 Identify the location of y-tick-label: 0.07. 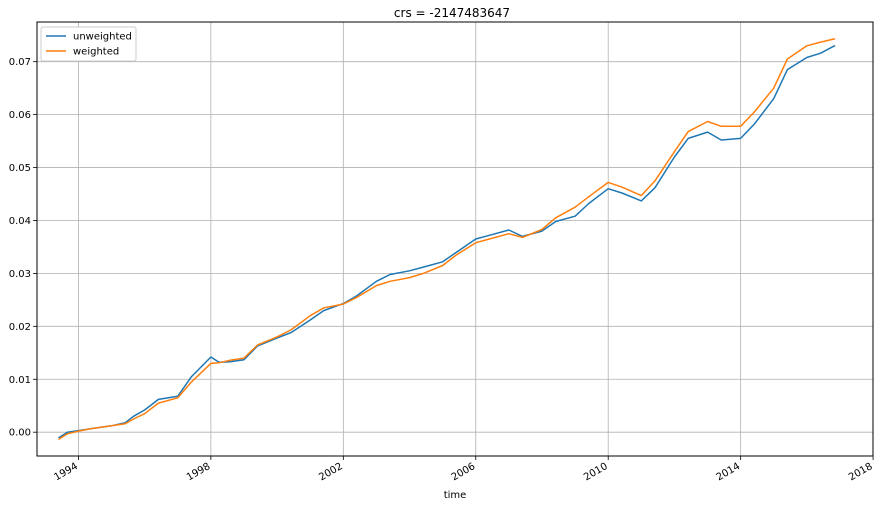
(20, 62).